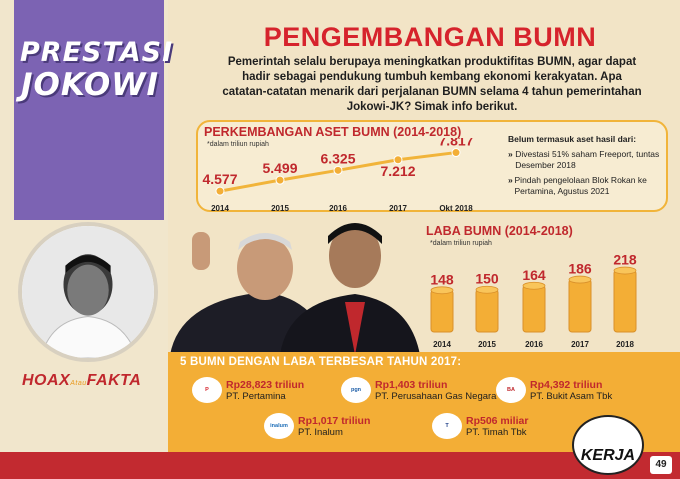  What do you see at coordinates (338, 208) in the screenshot?
I see `asset-tick-label: 2016` at bounding box center [338, 208].